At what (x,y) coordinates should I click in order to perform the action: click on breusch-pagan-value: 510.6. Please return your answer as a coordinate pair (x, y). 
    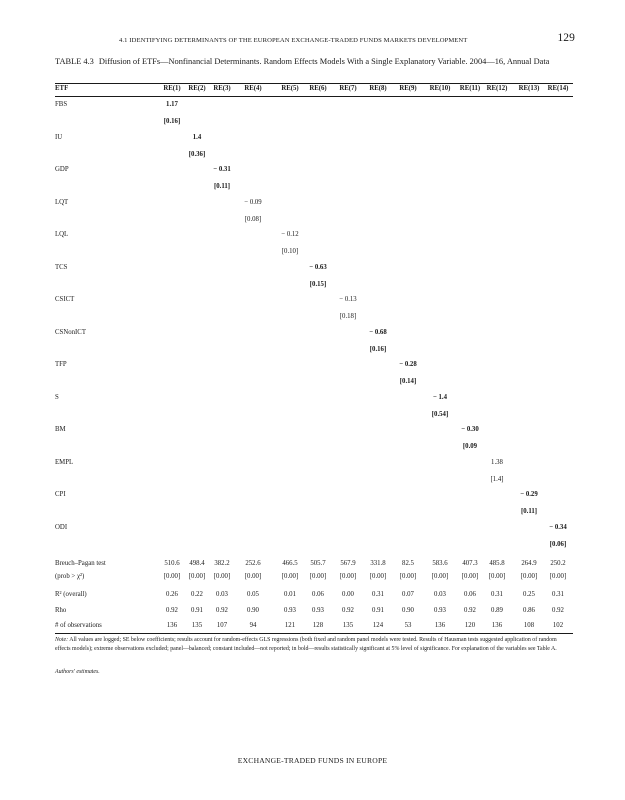
    Looking at the image, I should click on (172, 563).